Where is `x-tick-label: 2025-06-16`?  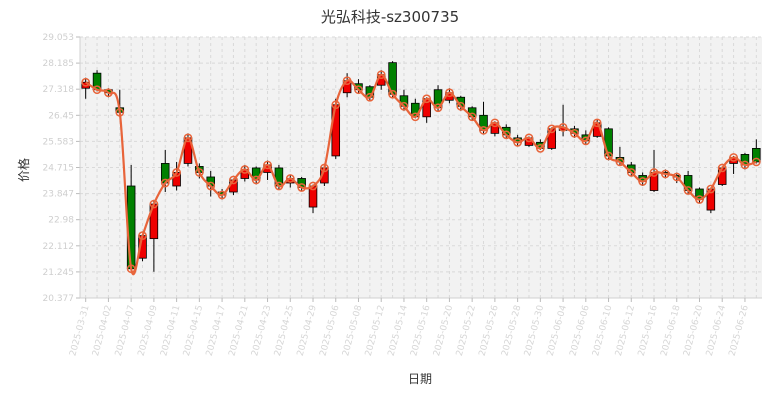 x-tick-label: 2025-06-16 is located at coordinates (648, 330).